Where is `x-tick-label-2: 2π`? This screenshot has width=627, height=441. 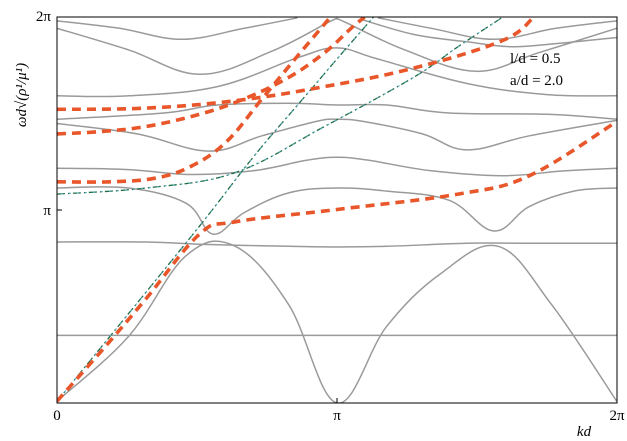 x-tick-label-2: 2π is located at coordinates (617, 416).